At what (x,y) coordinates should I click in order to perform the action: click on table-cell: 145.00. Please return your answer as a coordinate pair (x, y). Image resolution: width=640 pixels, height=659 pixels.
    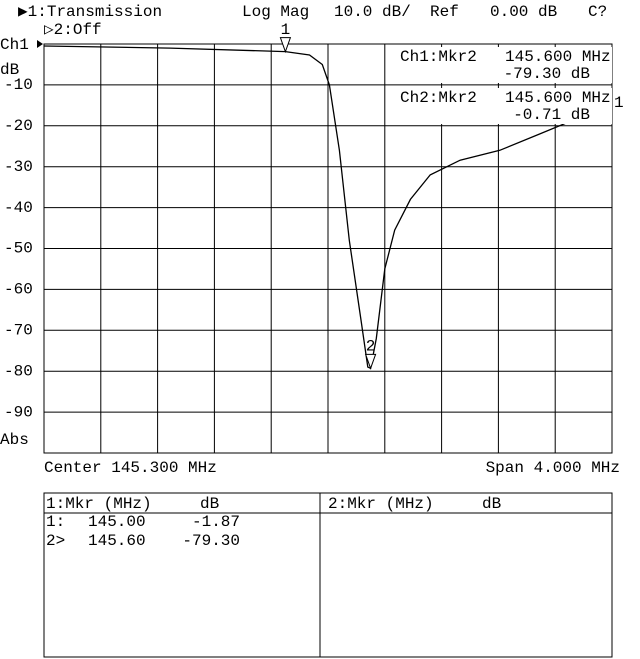
    Looking at the image, I should click on (117, 522).